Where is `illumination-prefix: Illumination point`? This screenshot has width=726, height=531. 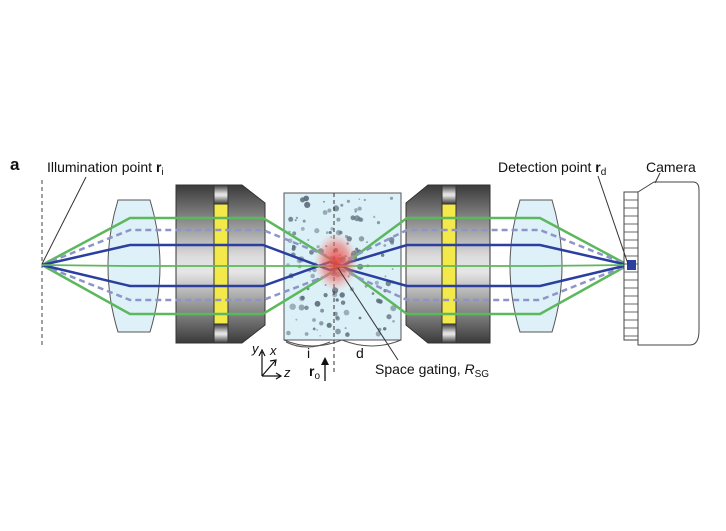
illumination-prefix: Illumination point is located at coordinates (101, 167).